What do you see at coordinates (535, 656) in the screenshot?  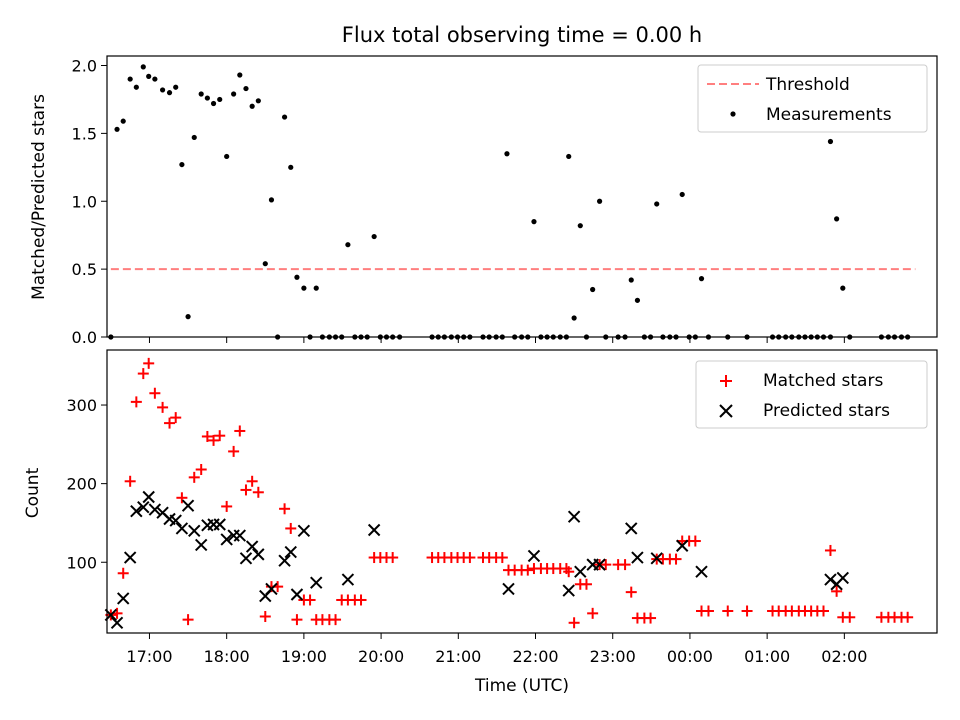 I see `bottom-x-tick-label: 22:00` at bounding box center [535, 656].